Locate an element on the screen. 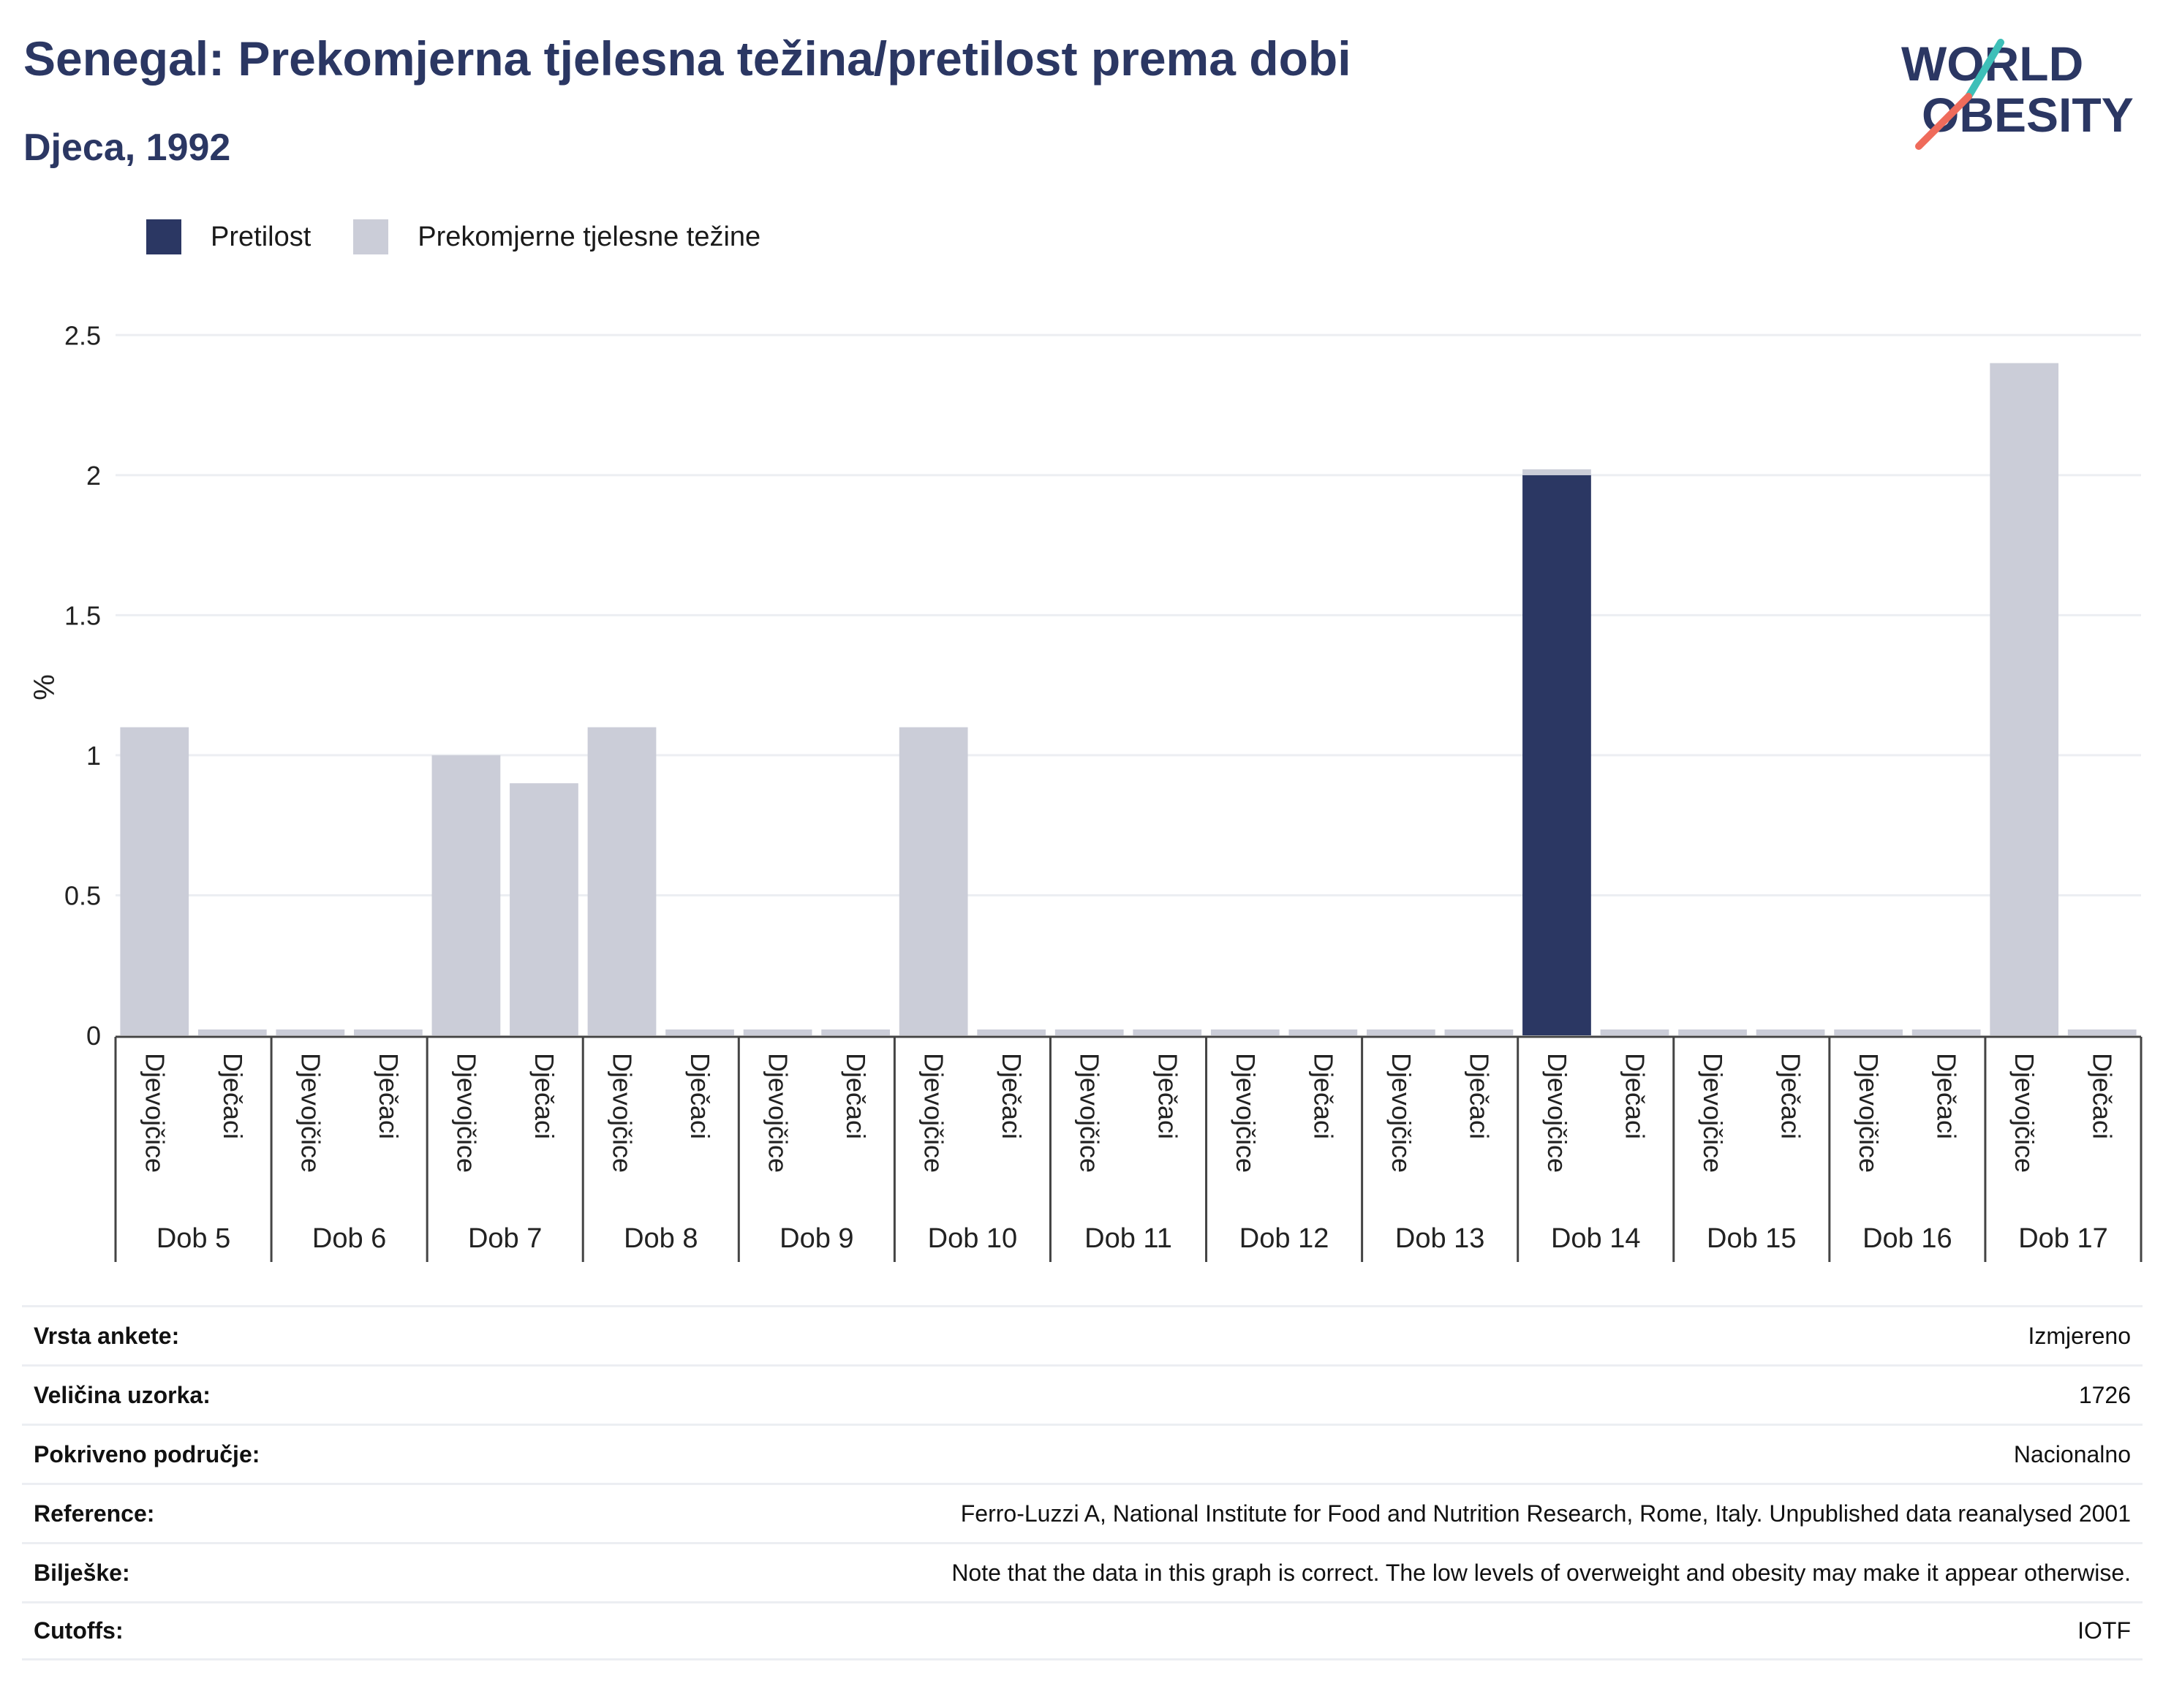  x-group-label: Dob 15 is located at coordinates (1752, 1238).